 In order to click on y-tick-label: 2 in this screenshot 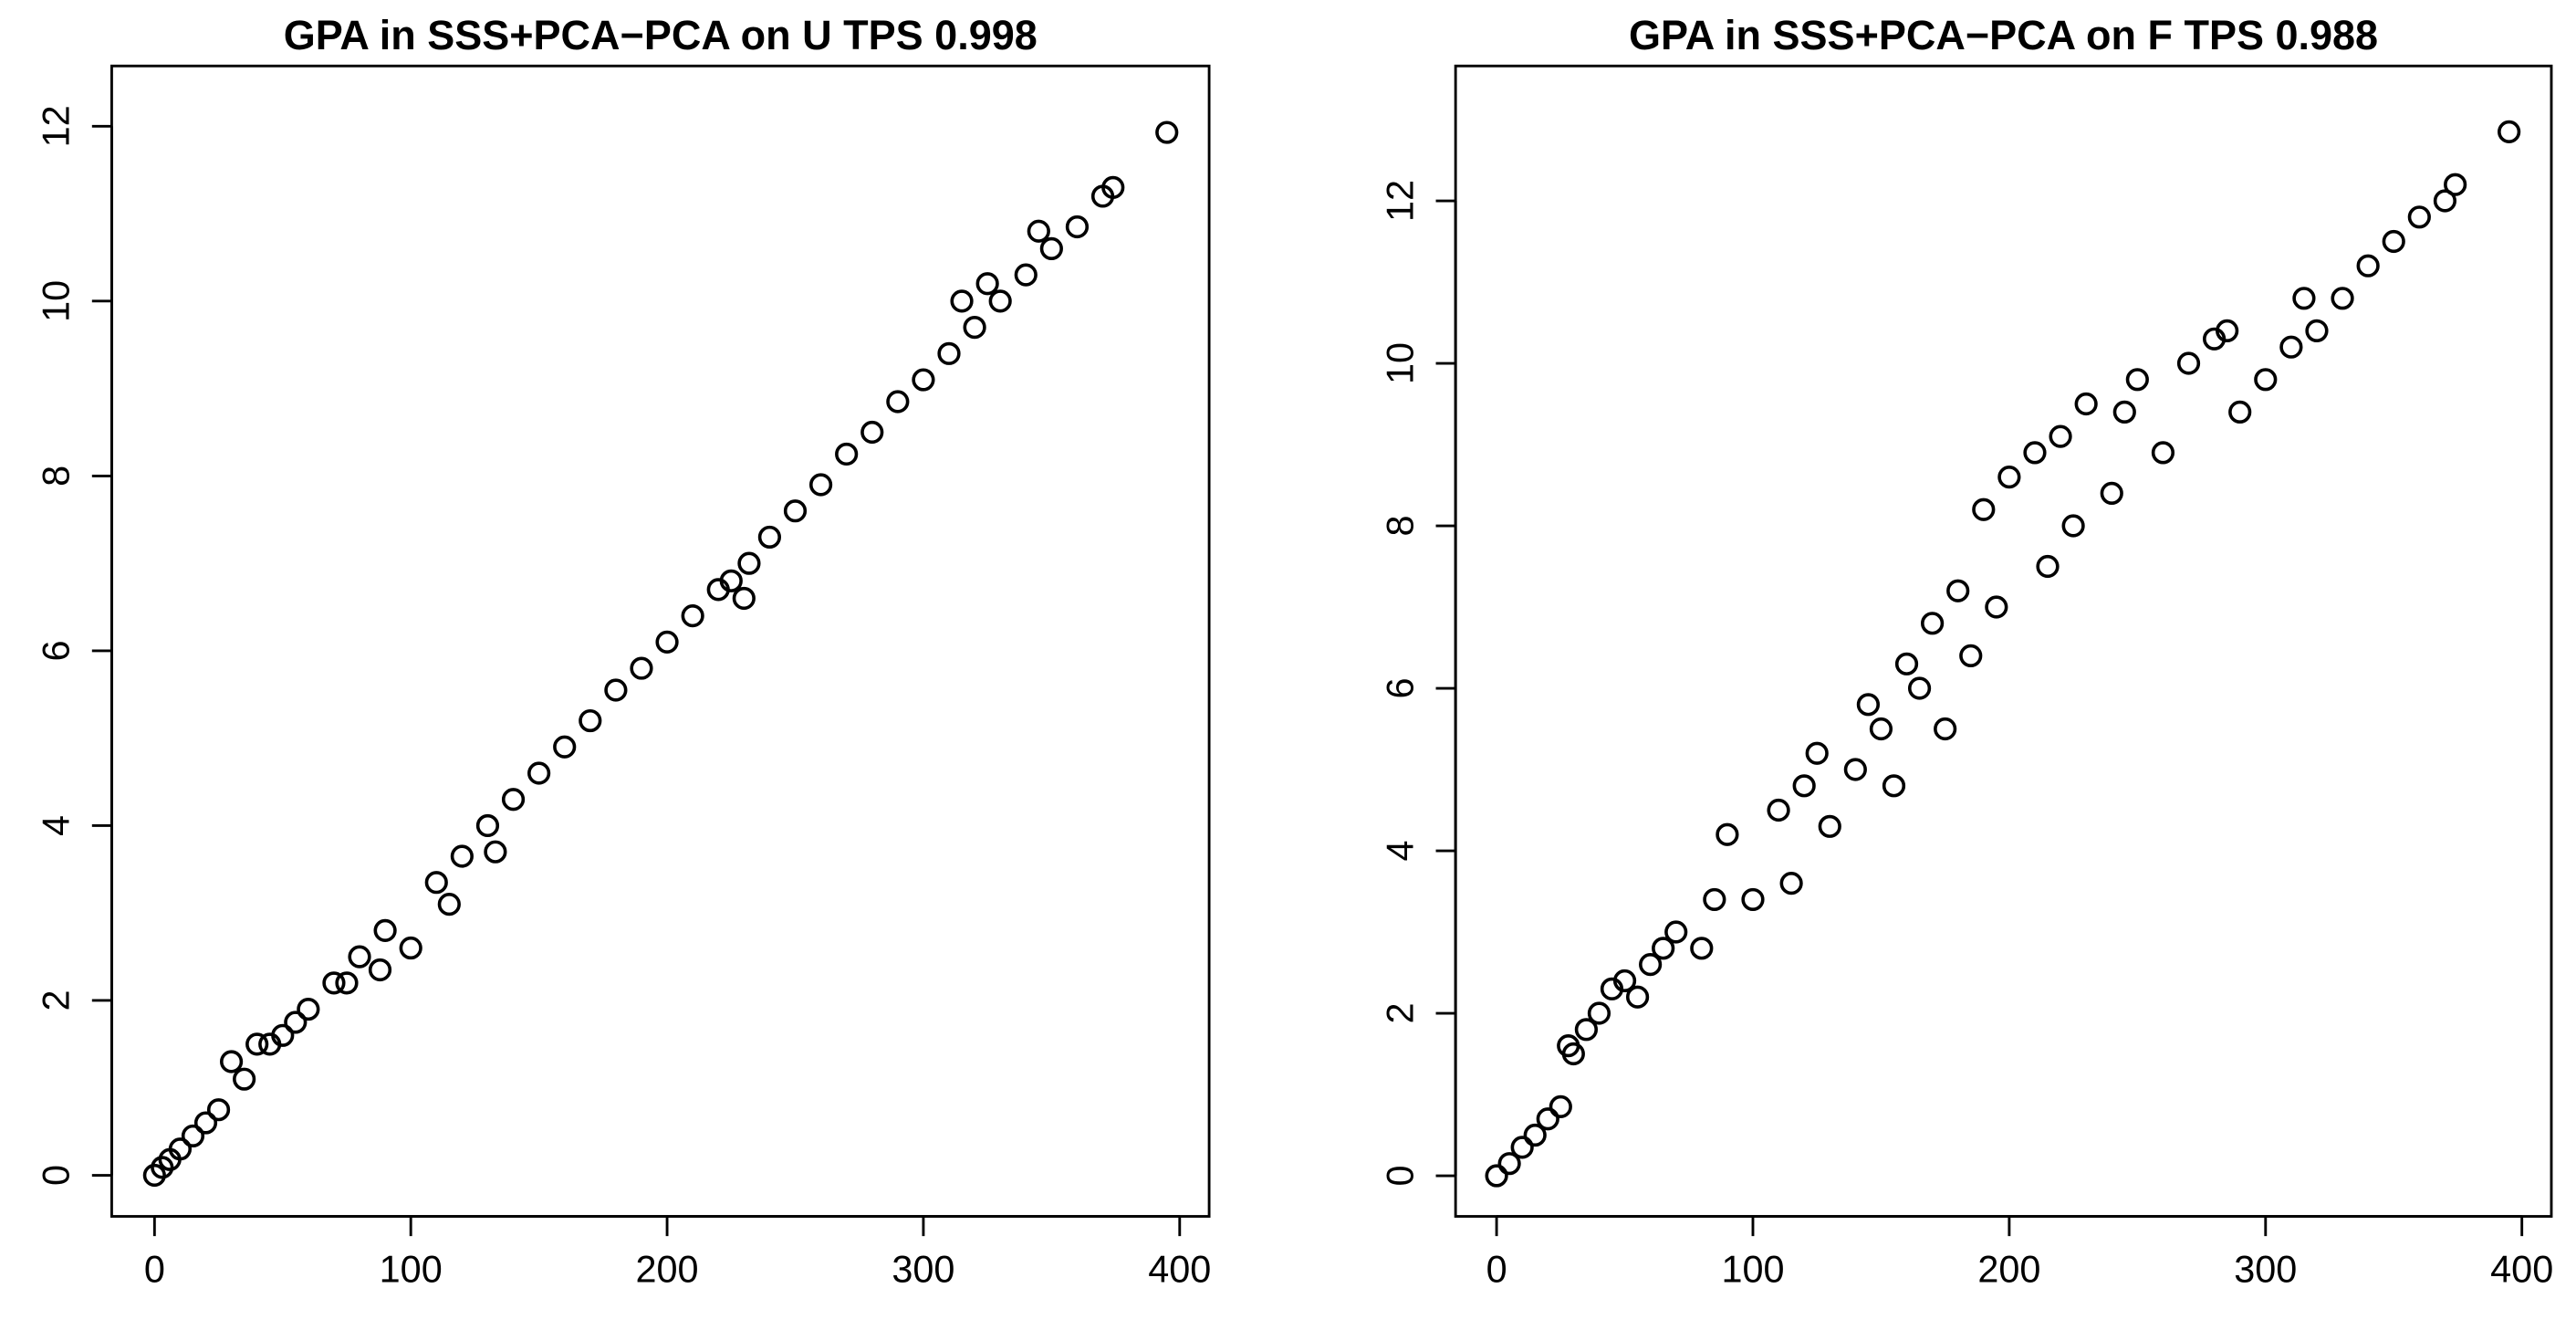, I will do `click(57, 1000)`.